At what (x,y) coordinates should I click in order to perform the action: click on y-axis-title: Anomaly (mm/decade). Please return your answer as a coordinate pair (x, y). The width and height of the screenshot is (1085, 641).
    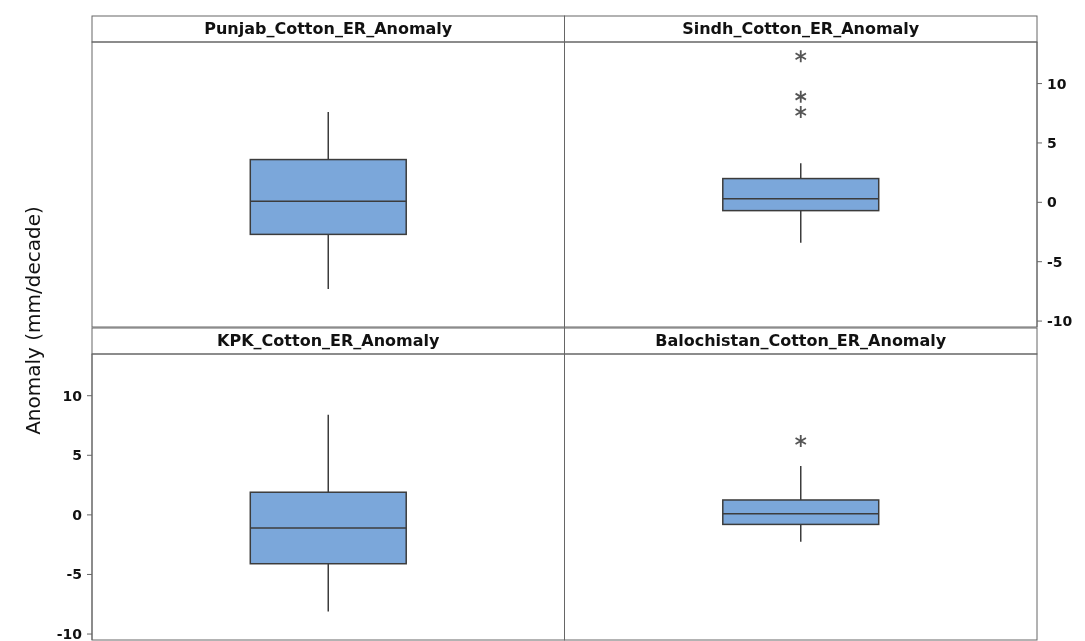
    Looking at the image, I should click on (33, 320).